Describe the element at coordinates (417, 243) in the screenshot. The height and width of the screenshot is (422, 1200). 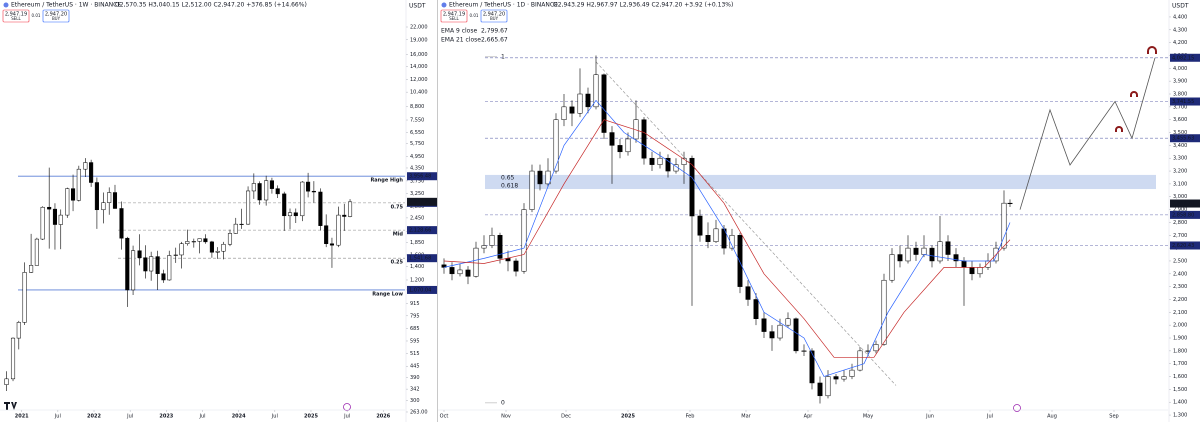
I see `y-tick-label: 1,850` at that location.